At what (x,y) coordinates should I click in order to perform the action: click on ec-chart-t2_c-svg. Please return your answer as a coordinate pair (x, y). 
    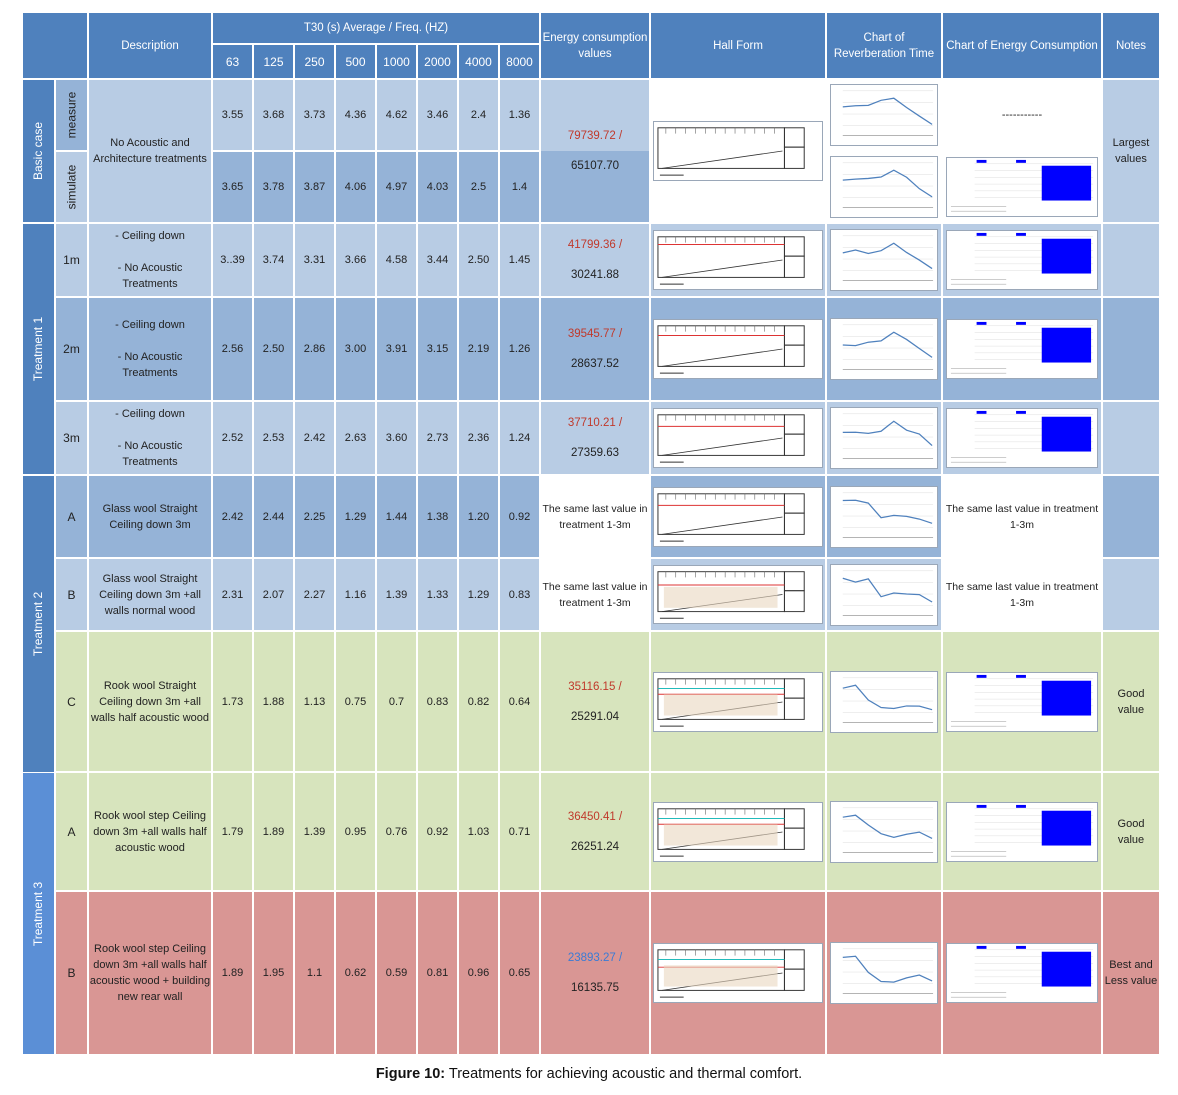
    Looking at the image, I should click on (1022, 700).